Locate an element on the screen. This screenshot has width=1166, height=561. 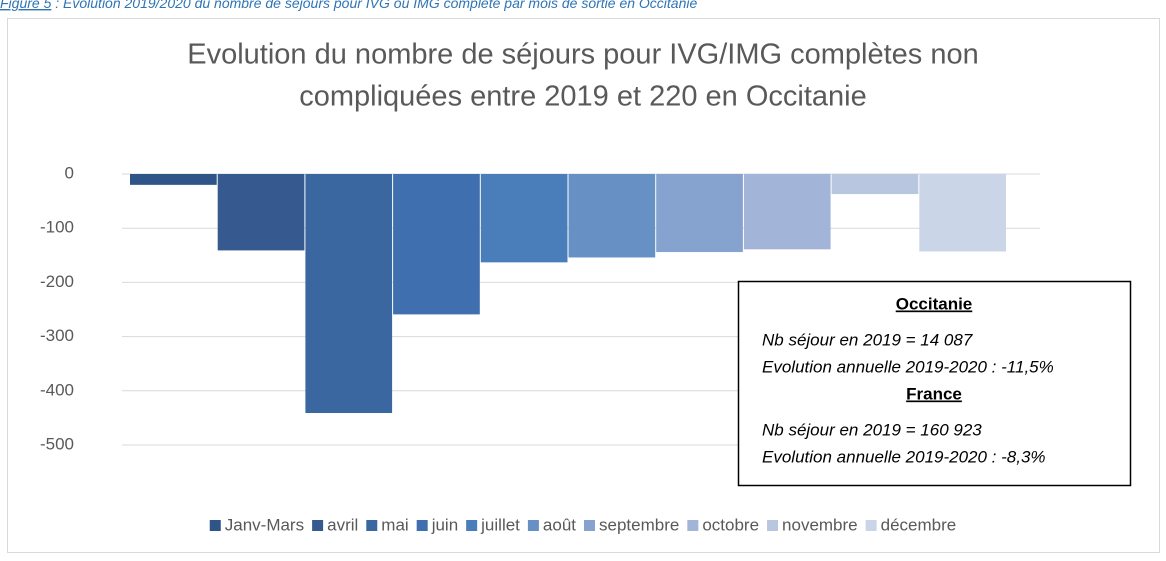
y-tick-label: -500 is located at coordinates (57, 443).